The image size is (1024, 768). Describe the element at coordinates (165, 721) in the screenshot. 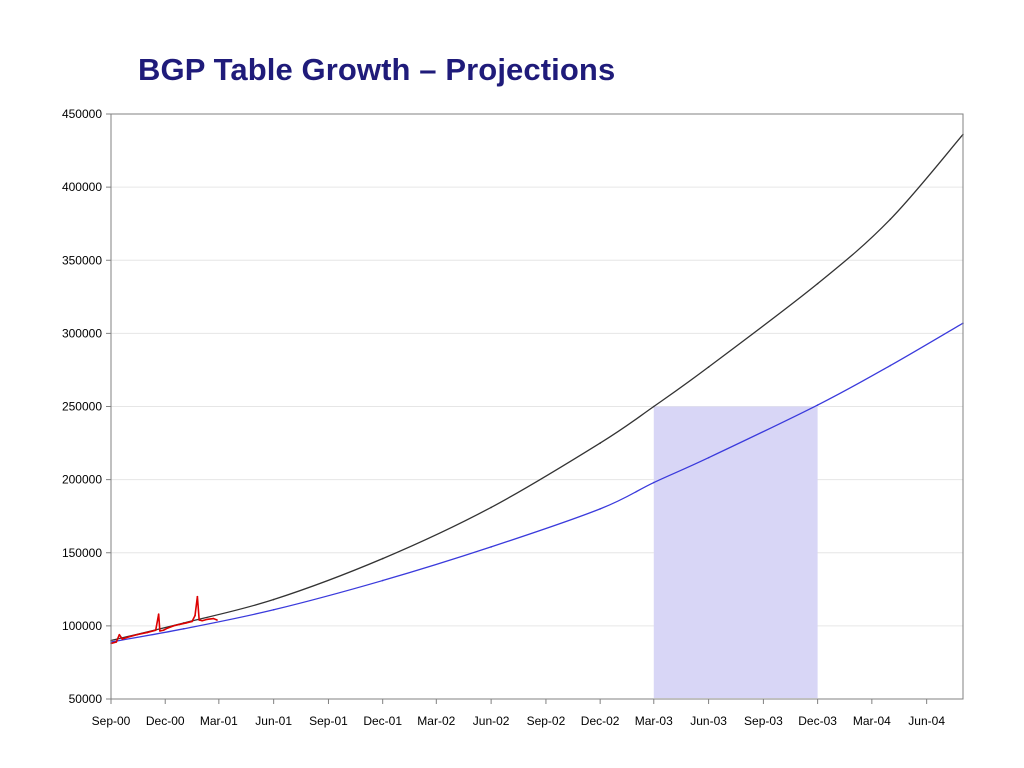

I see `x-tick-label: Dec-00` at that location.